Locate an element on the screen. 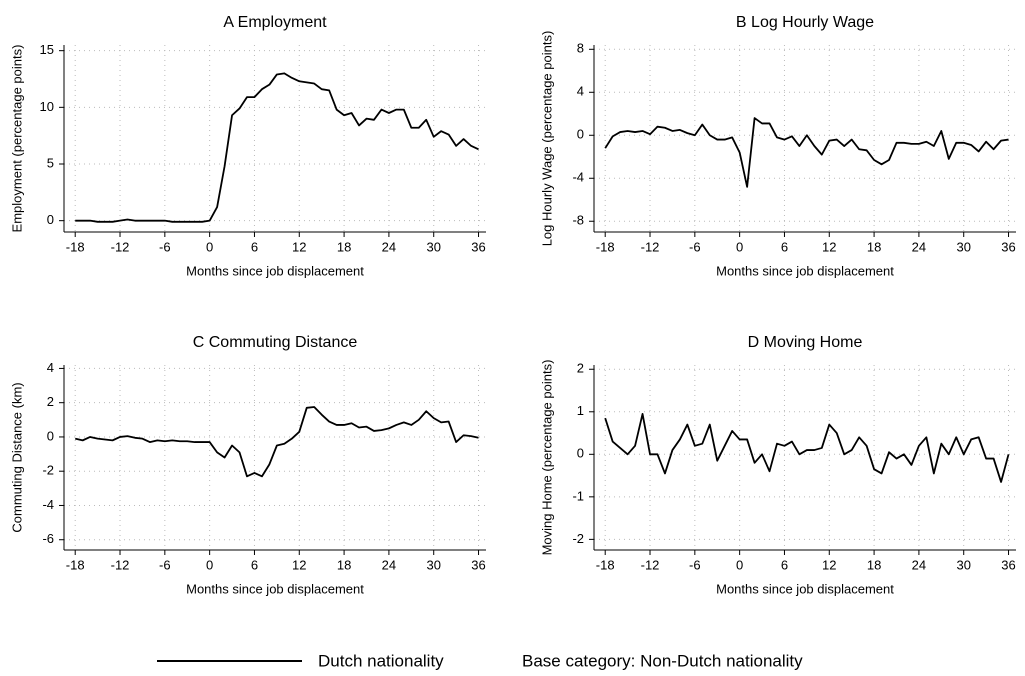 This screenshot has width=1025, height=676. y-tick-label: -6 is located at coordinates (48, 538).